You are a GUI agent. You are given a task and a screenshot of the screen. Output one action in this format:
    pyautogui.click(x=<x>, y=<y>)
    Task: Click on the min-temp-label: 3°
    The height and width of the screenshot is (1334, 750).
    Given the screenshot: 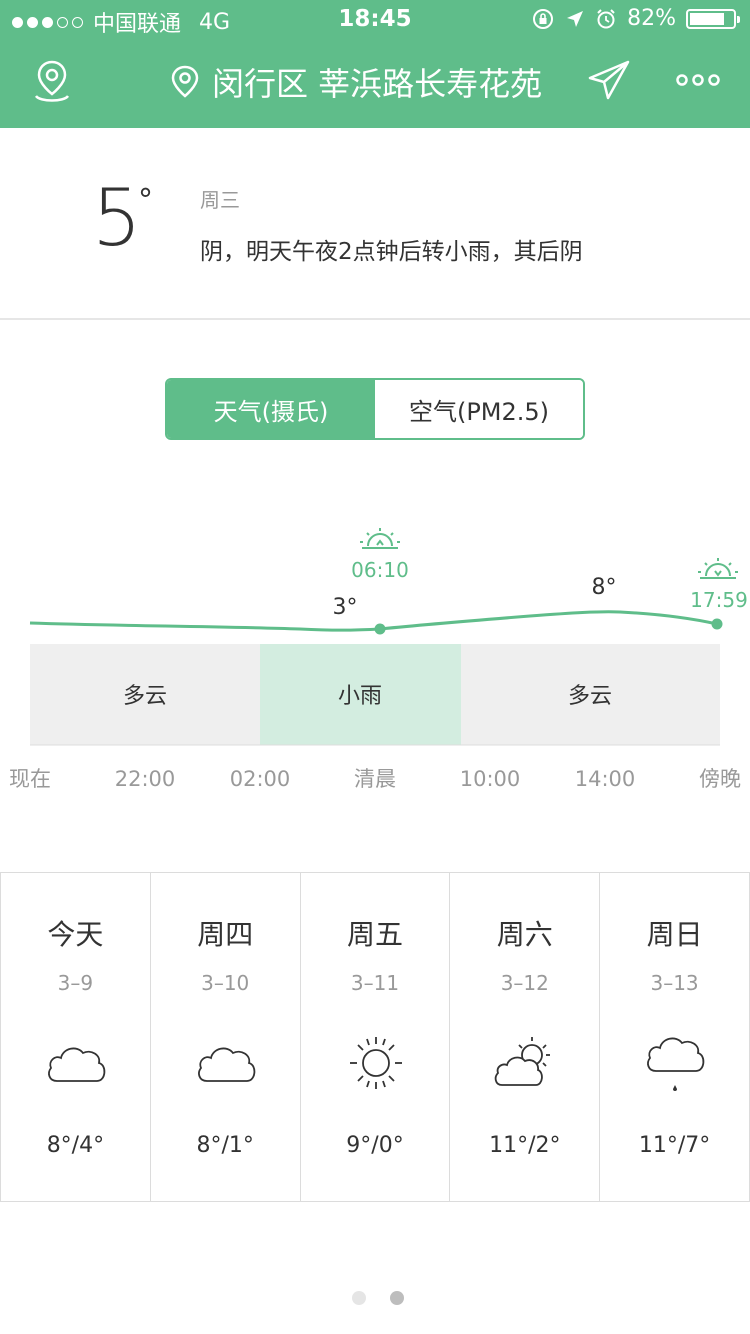 What is the action you would take?
    pyautogui.click(x=345, y=607)
    